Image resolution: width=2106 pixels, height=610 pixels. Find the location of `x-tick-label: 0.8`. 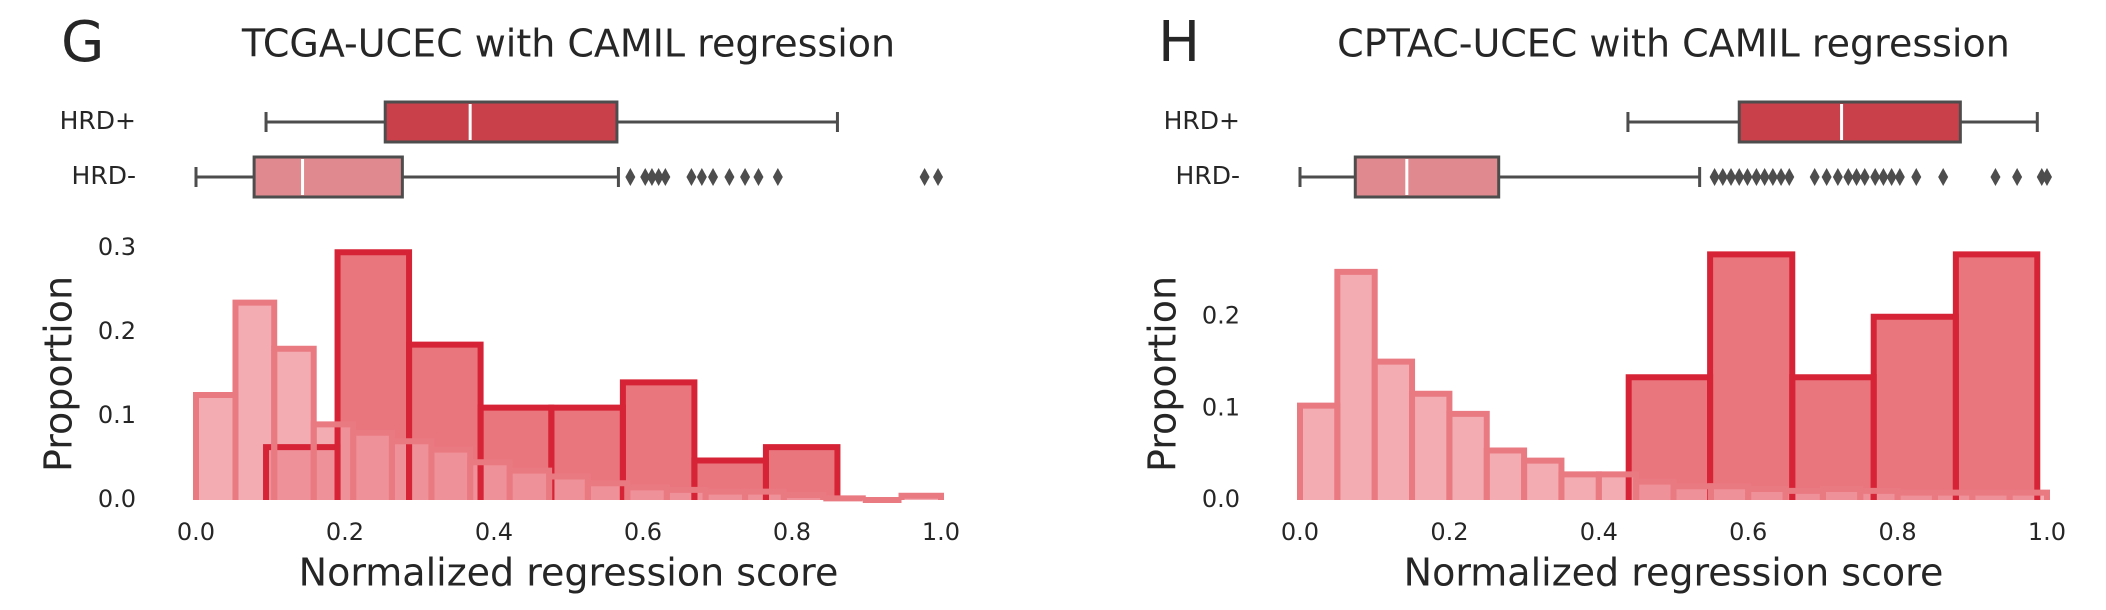

x-tick-label: 0.8 is located at coordinates (1898, 532).